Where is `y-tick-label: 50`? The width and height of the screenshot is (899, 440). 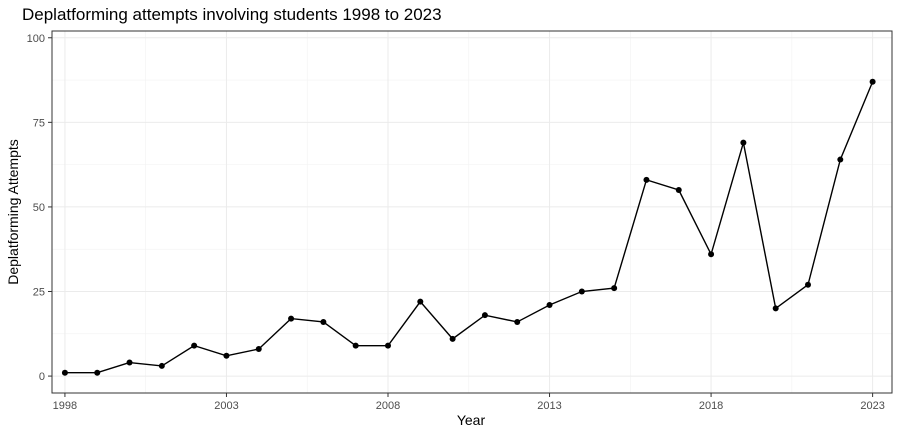
y-tick-label: 50 is located at coordinates (39, 208).